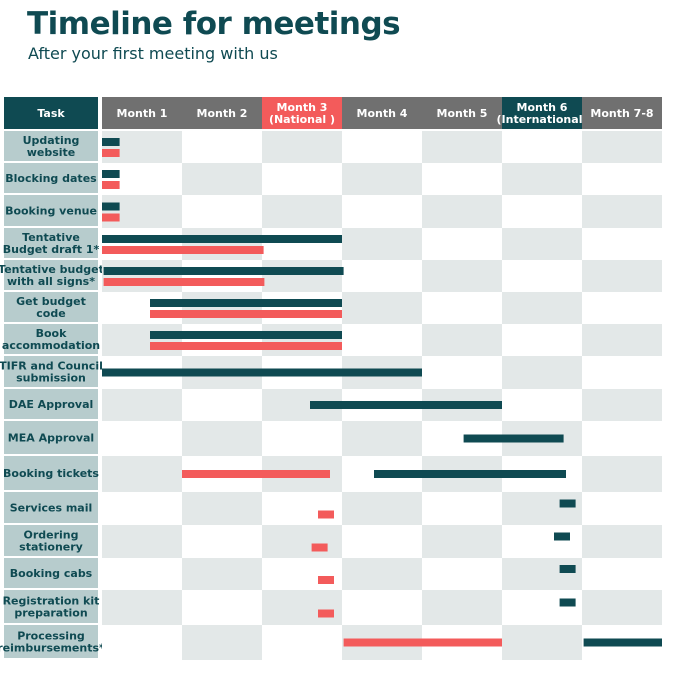 This screenshot has height=676, width=673. I want to click on task-label: Tentative Budget draft 1*, so click(51, 243).